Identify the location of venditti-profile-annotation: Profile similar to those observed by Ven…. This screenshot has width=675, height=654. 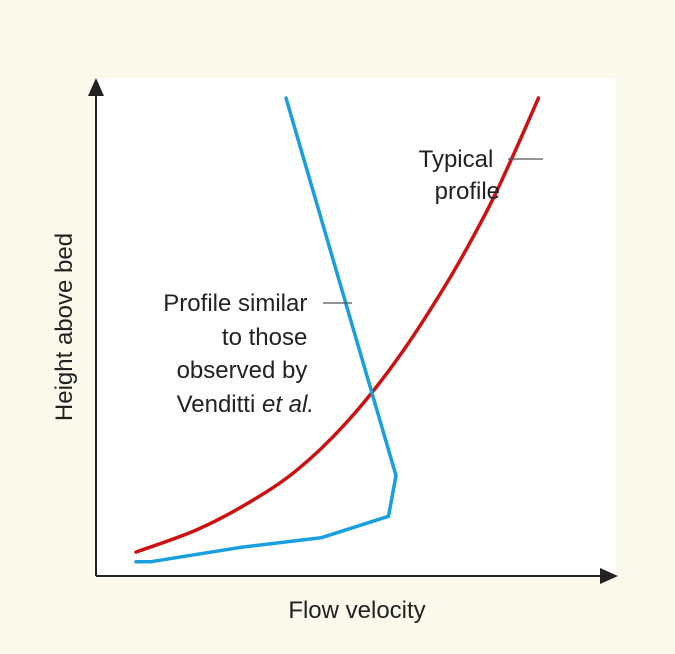
(238, 354).